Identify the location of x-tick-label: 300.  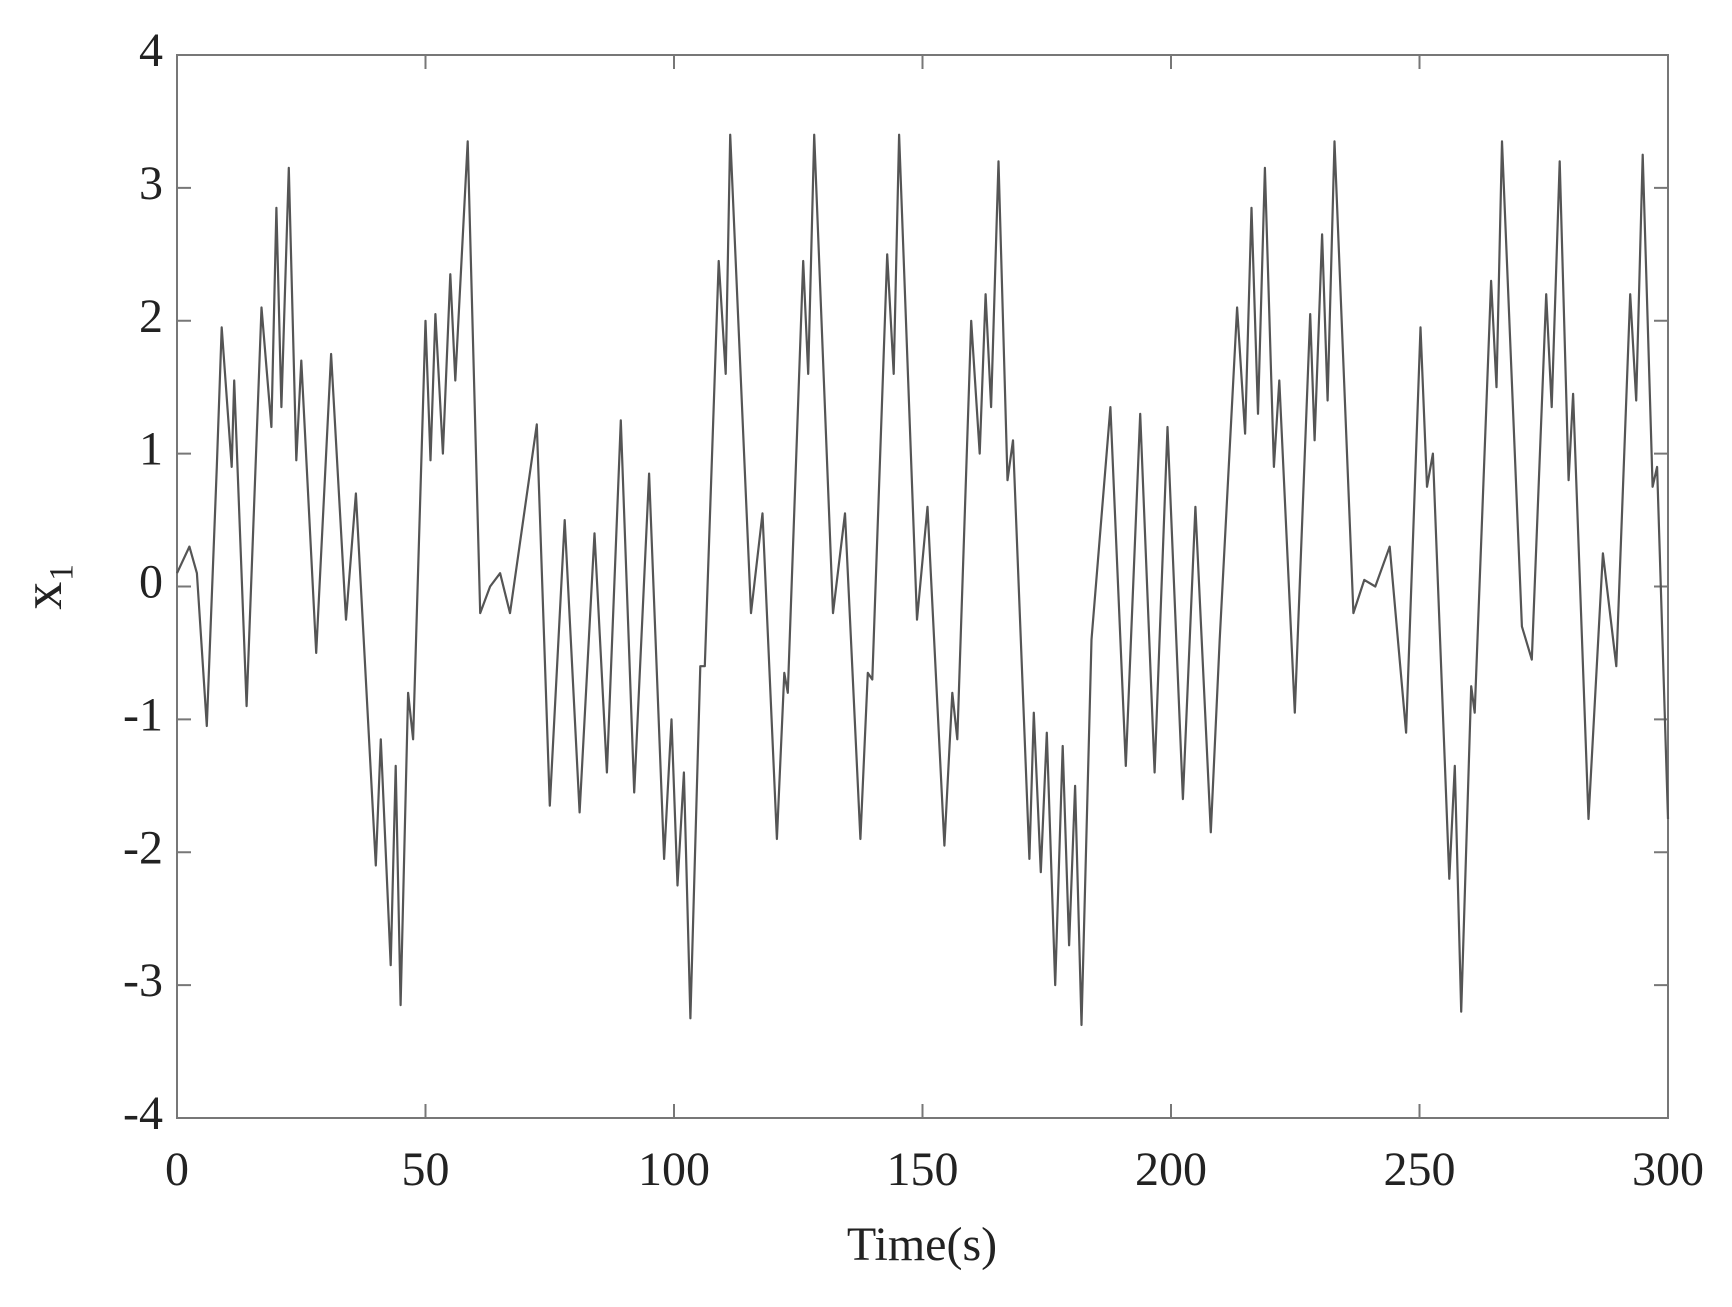
(1668, 1169).